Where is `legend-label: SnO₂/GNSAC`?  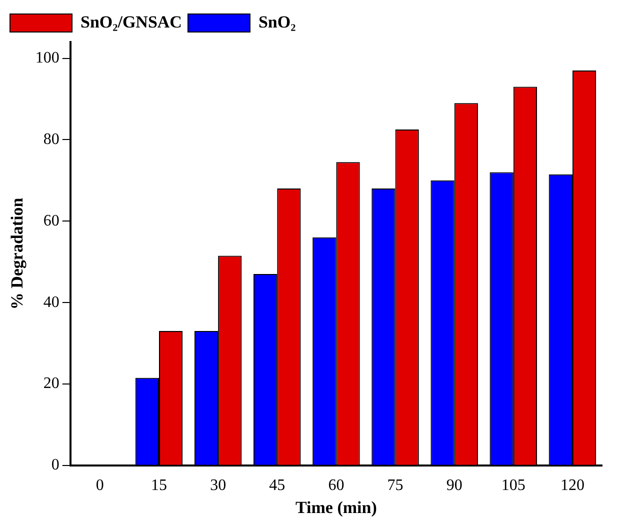 legend-label: SnO₂/GNSAC is located at coordinates (131, 22).